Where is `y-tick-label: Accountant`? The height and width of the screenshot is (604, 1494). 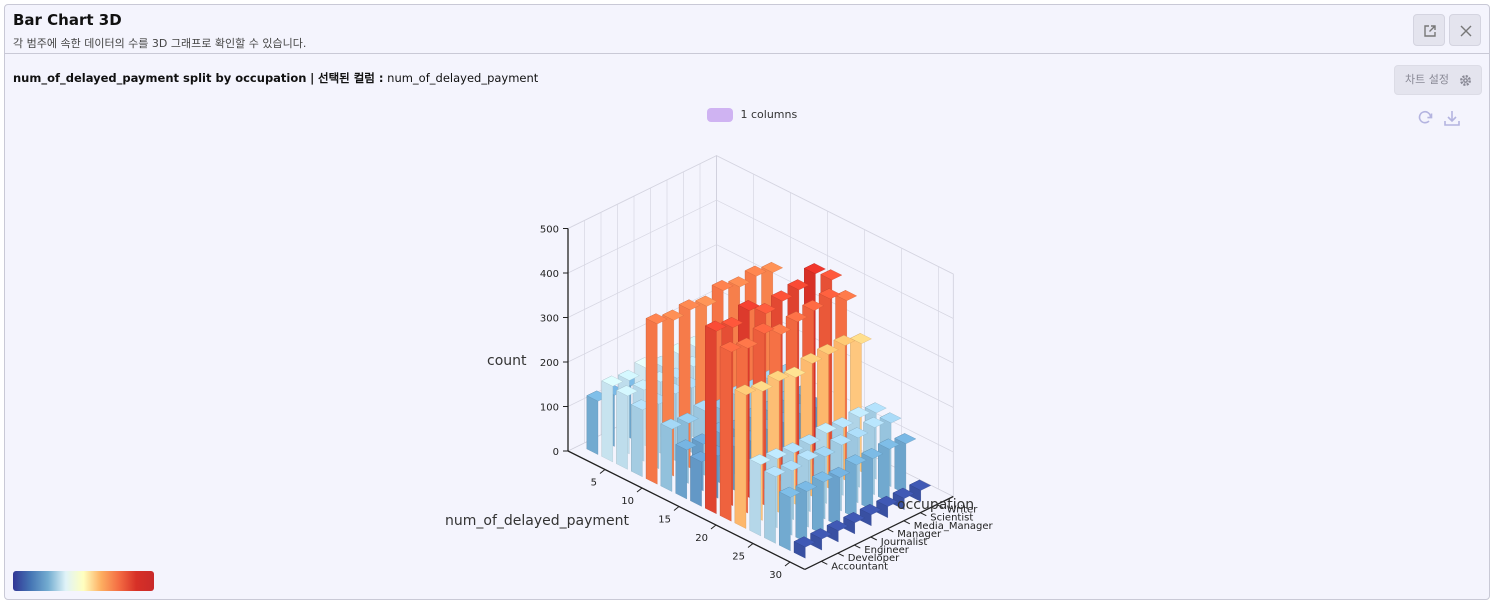 y-tick-label: Accountant is located at coordinates (859, 566).